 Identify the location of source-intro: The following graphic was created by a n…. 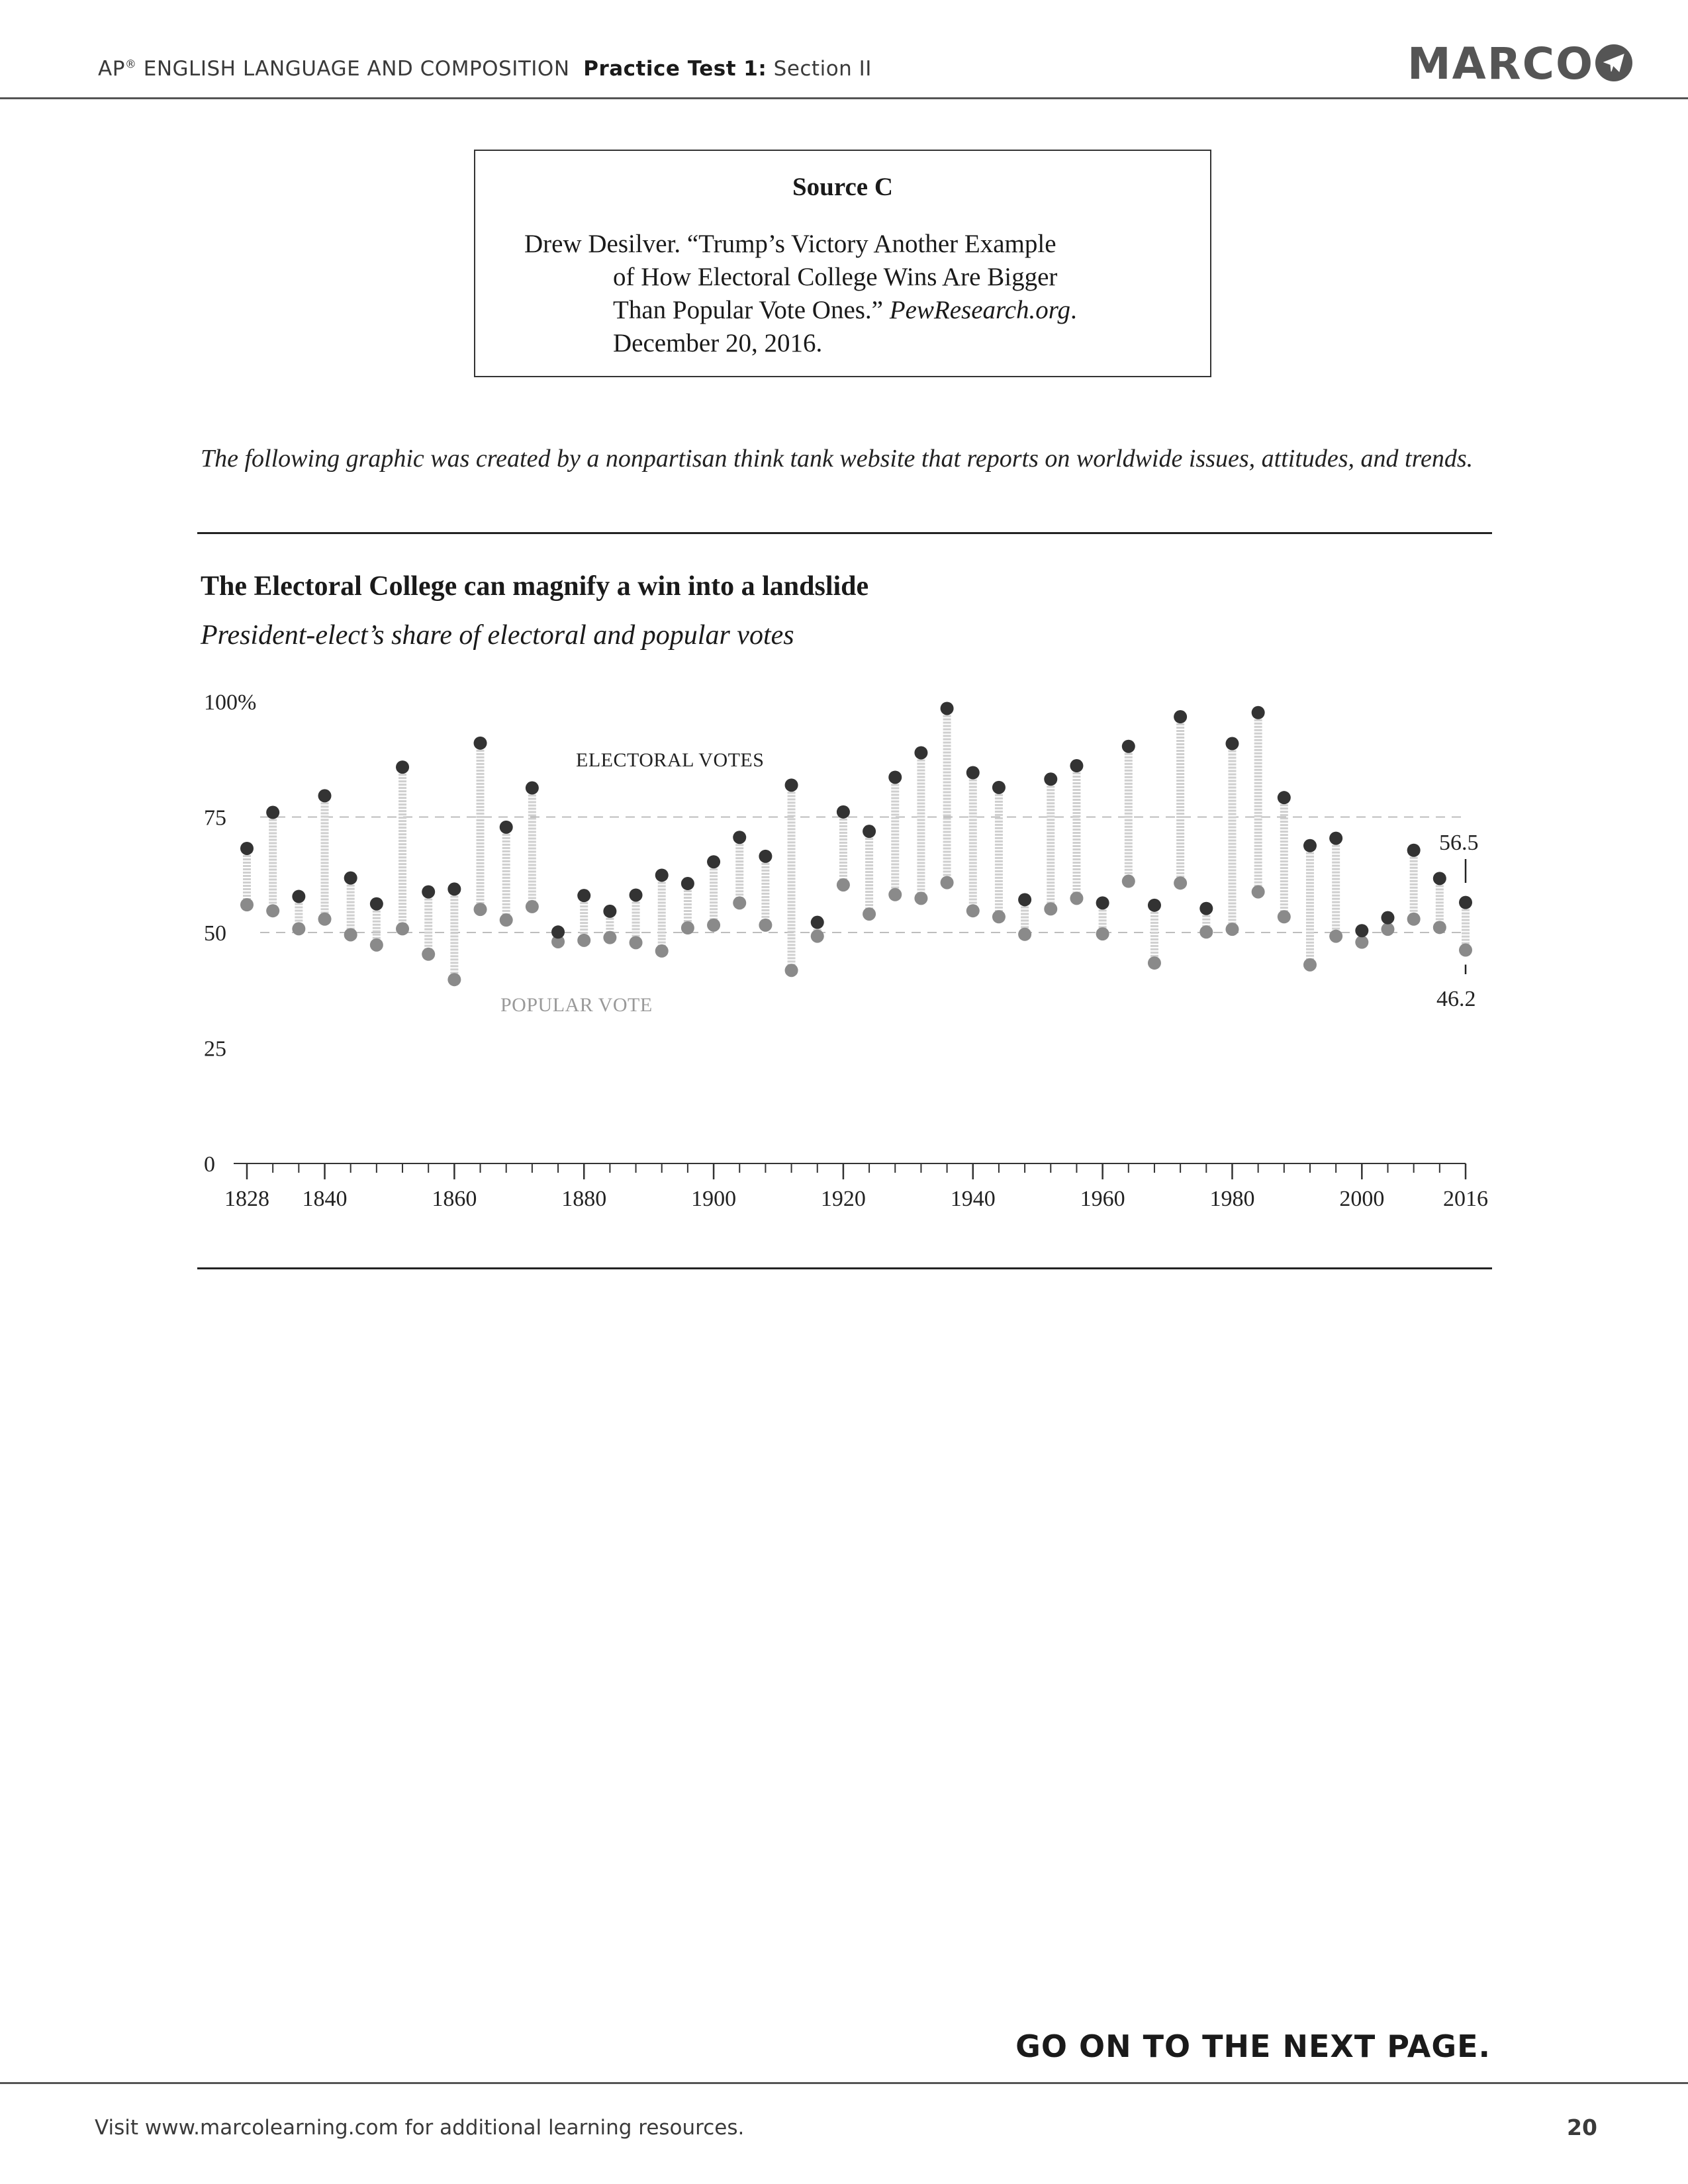
(837, 459).